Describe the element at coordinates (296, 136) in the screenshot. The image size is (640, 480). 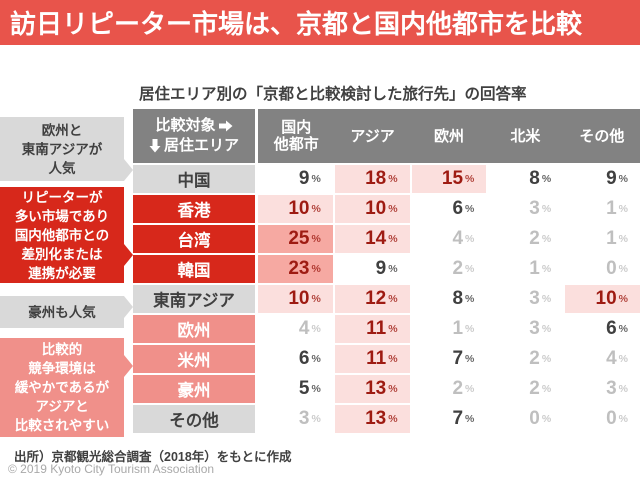
I see `column-header: 国内 他都市` at that location.